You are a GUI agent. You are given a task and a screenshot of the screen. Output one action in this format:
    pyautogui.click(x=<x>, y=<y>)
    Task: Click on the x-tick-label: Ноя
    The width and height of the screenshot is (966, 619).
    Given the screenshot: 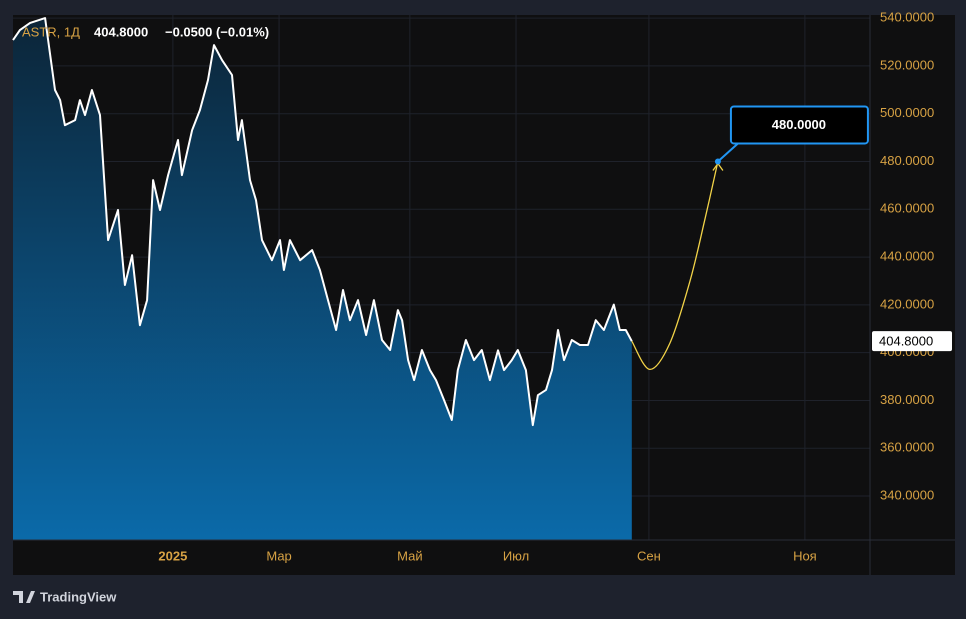 What is the action you would take?
    pyautogui.click(x=805, y=555)
    